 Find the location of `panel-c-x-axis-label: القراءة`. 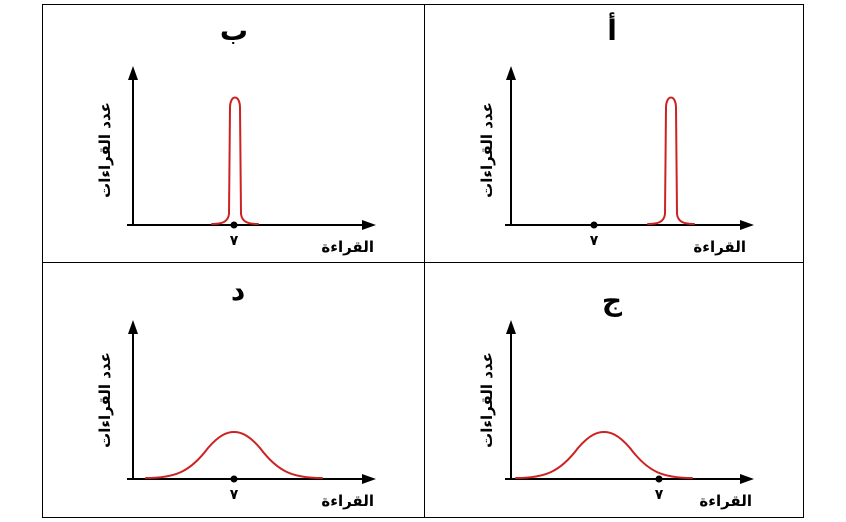

panel-c-x-axis-label: القراءة is located at coordinates (725, 501).